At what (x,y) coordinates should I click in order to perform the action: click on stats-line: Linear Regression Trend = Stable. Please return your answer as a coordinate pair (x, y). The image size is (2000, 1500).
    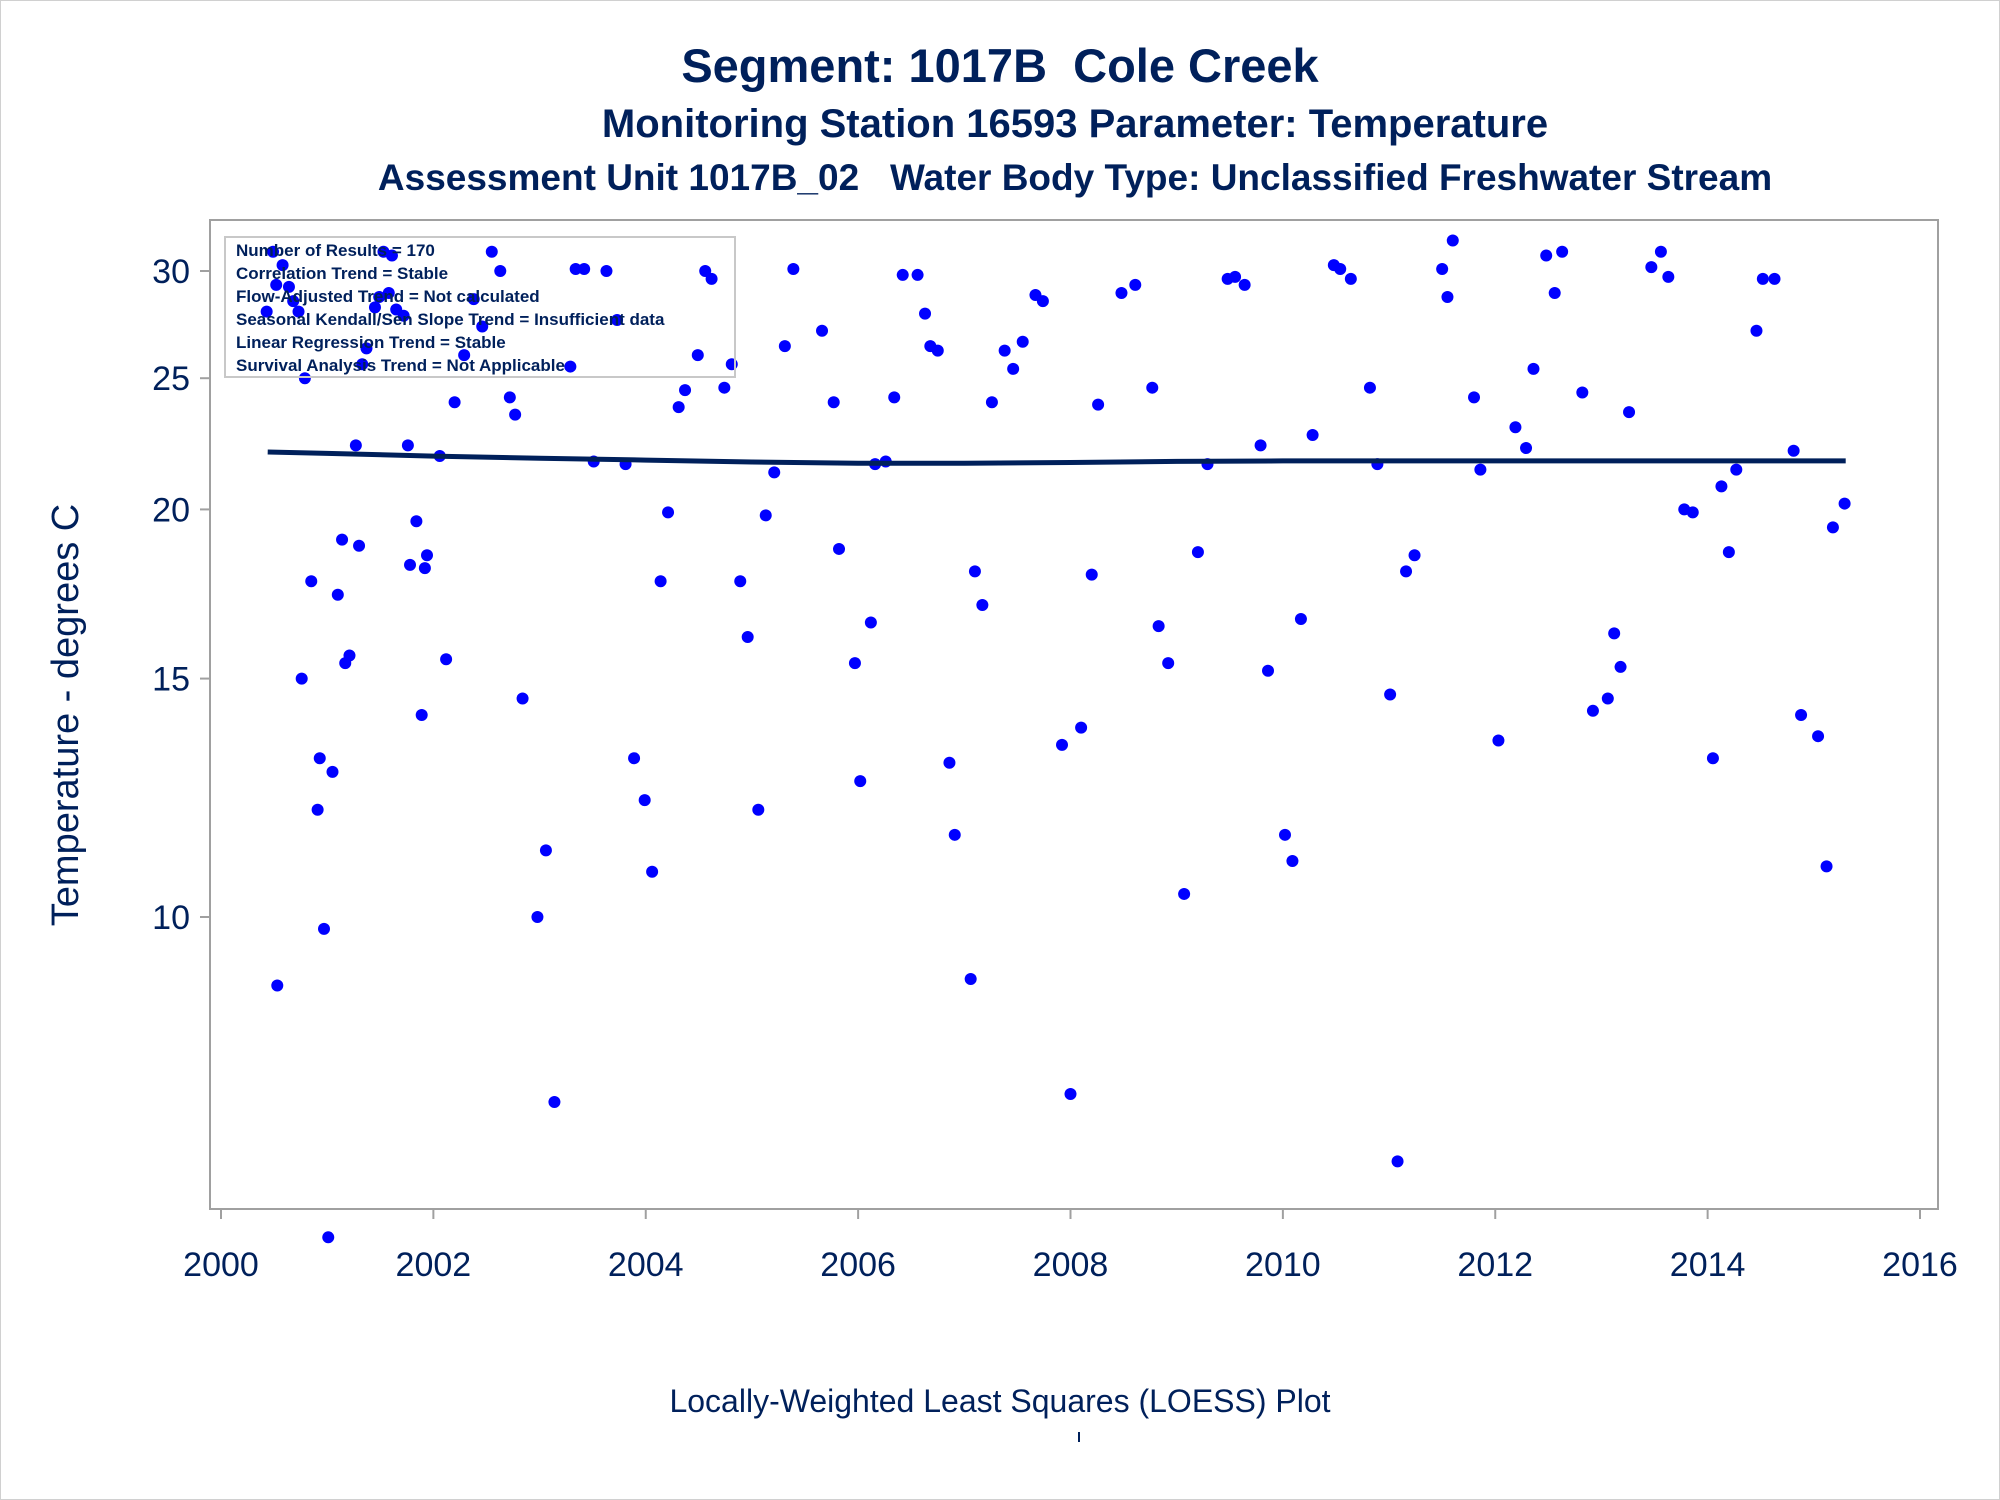
    Looking at the image, I should click on (371, 342).